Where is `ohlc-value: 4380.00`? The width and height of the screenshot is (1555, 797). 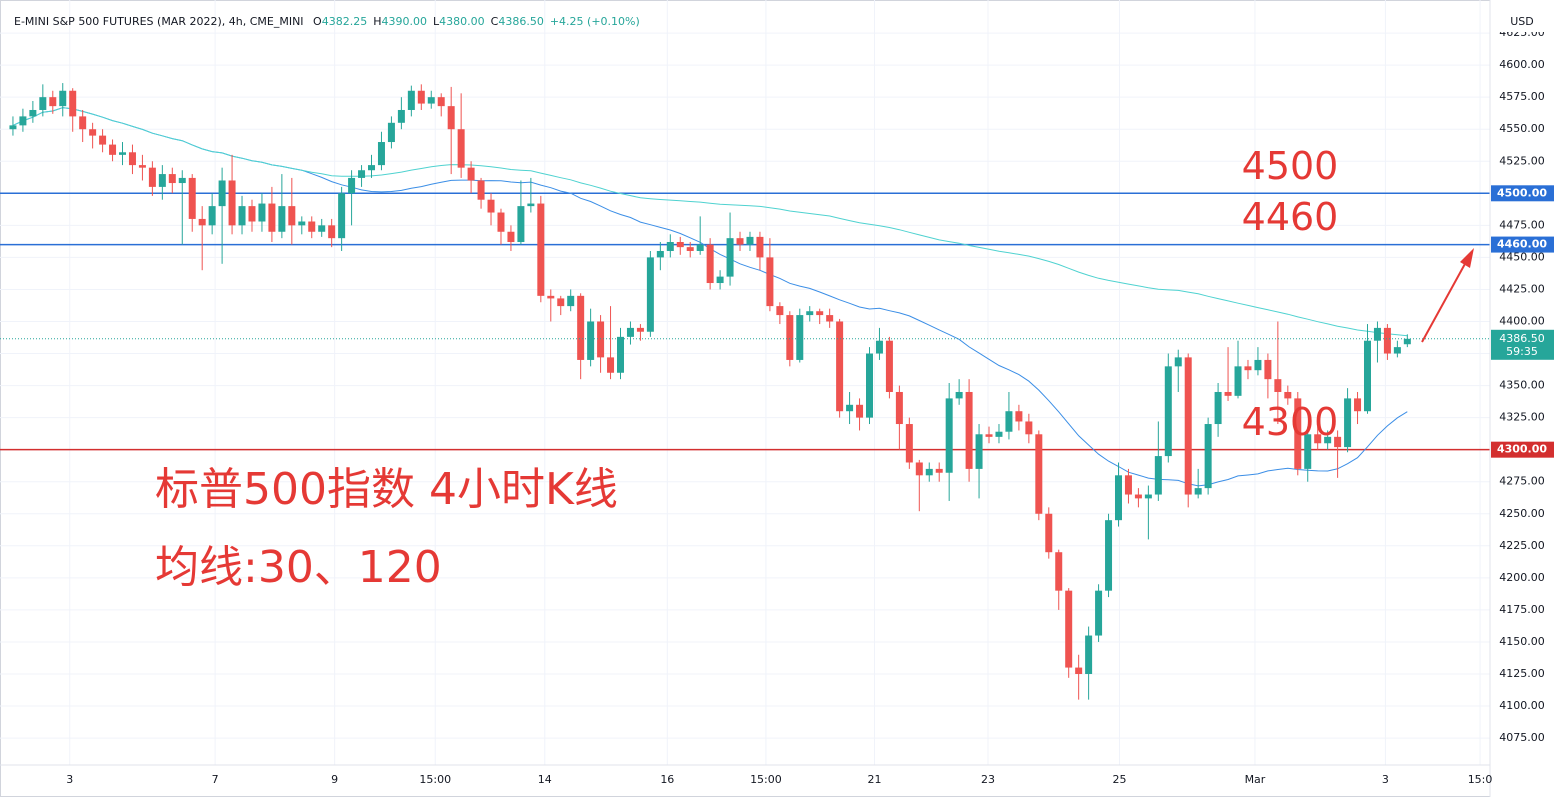 ohlc-value: 4380.00 is located at coordinates (462, 21).